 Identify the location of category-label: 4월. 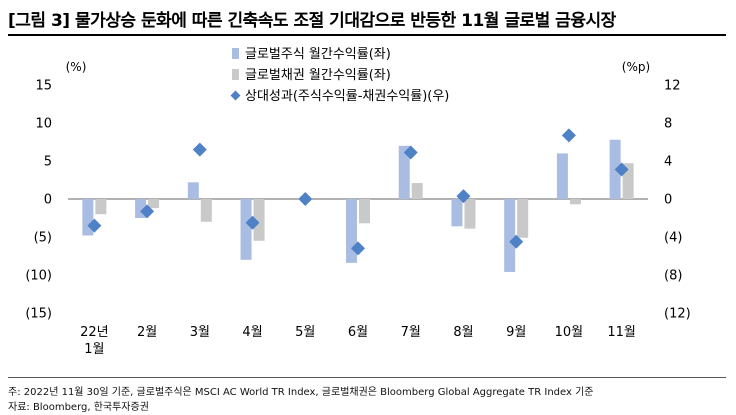
(252, 332).